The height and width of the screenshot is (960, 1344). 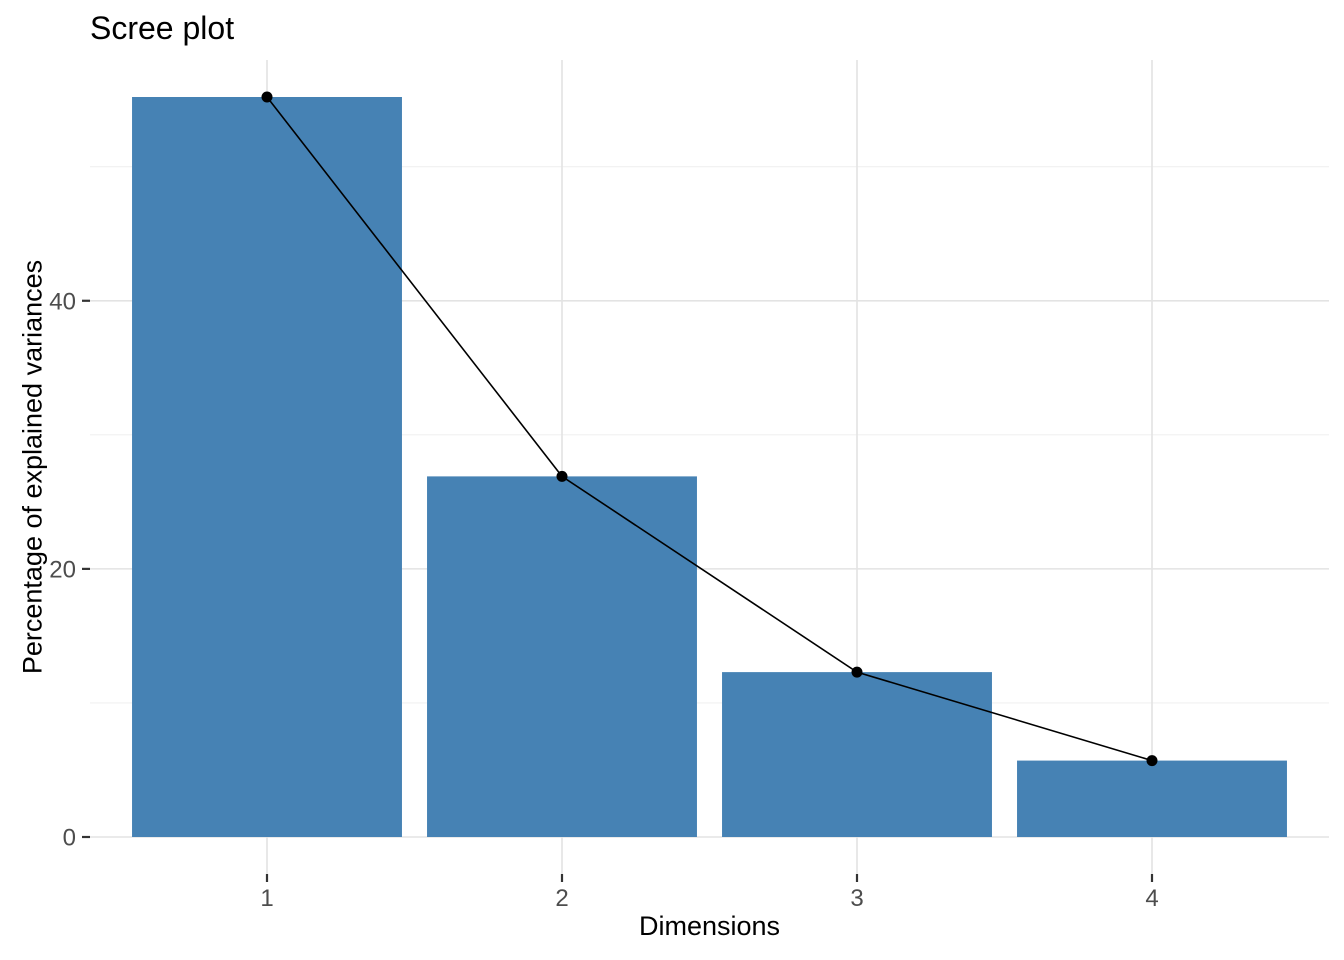 I want to click on x-tick-label: 3, so click(x=856, y=898).